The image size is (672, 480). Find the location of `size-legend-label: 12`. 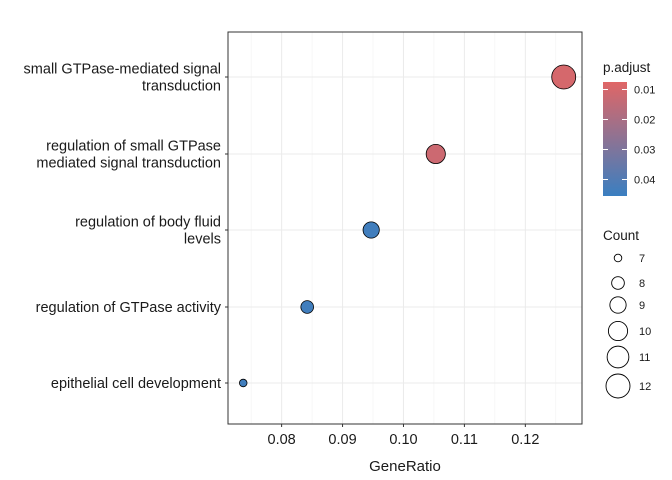

size-legend-label: 12 is located at coordinates (645, 387).